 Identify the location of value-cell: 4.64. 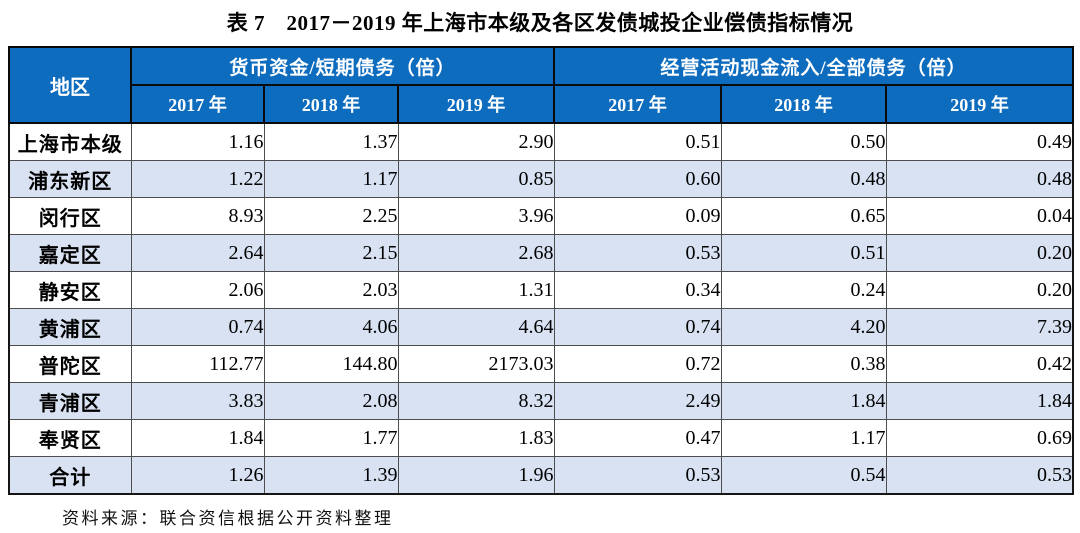
(476, 327).